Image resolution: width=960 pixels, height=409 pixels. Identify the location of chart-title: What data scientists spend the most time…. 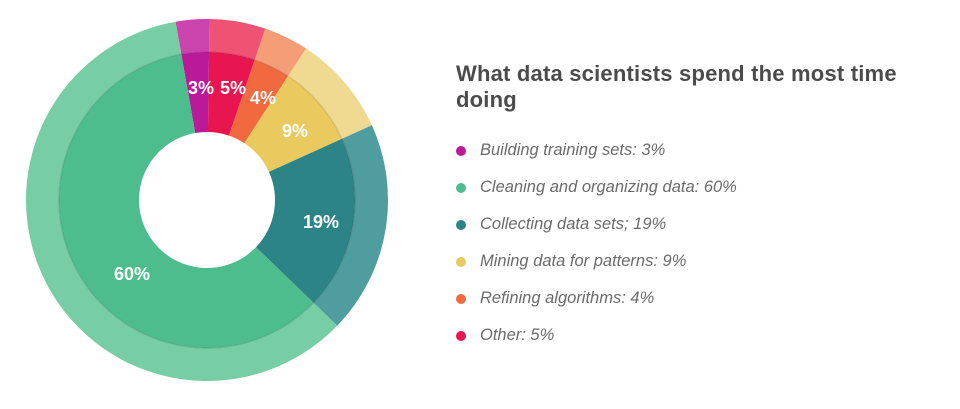
(676, 86).